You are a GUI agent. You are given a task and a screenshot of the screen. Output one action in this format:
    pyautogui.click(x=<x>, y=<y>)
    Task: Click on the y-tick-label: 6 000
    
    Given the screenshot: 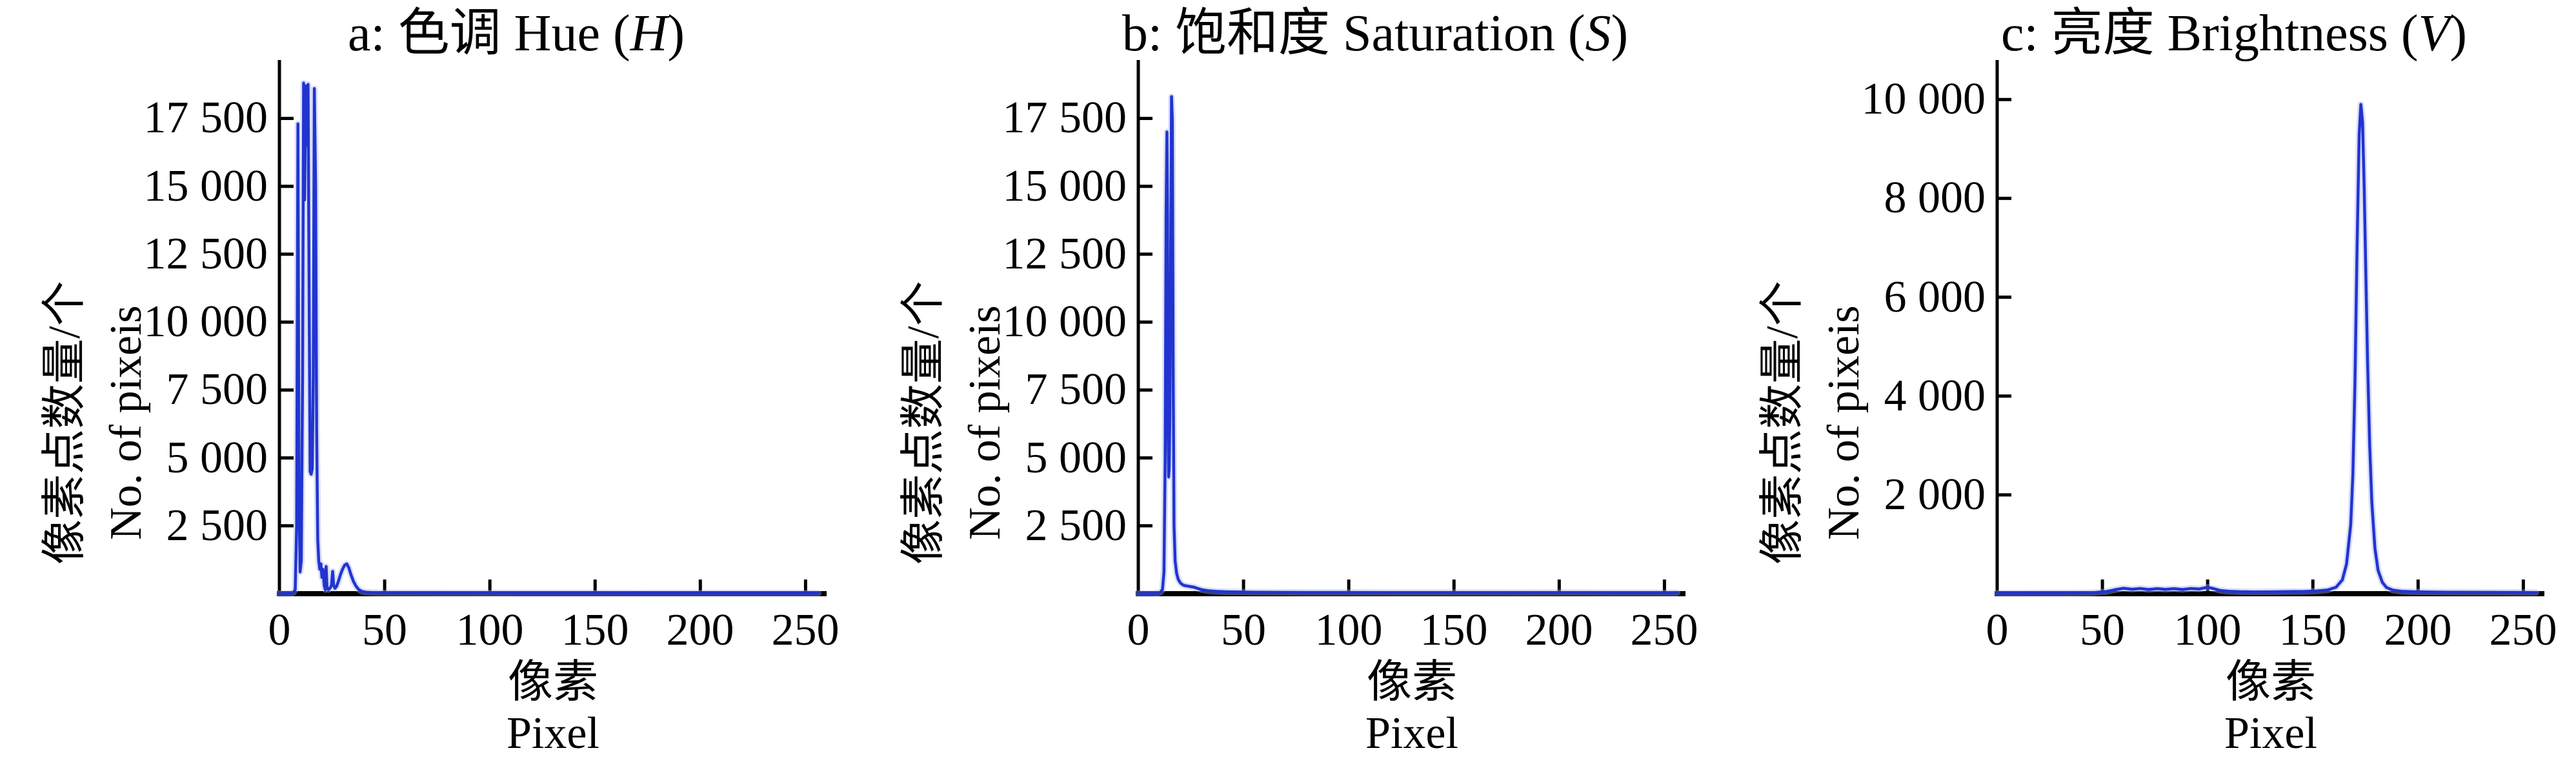 What is the action you would take?
    pyautogui.click(x=1935, y=297)
    